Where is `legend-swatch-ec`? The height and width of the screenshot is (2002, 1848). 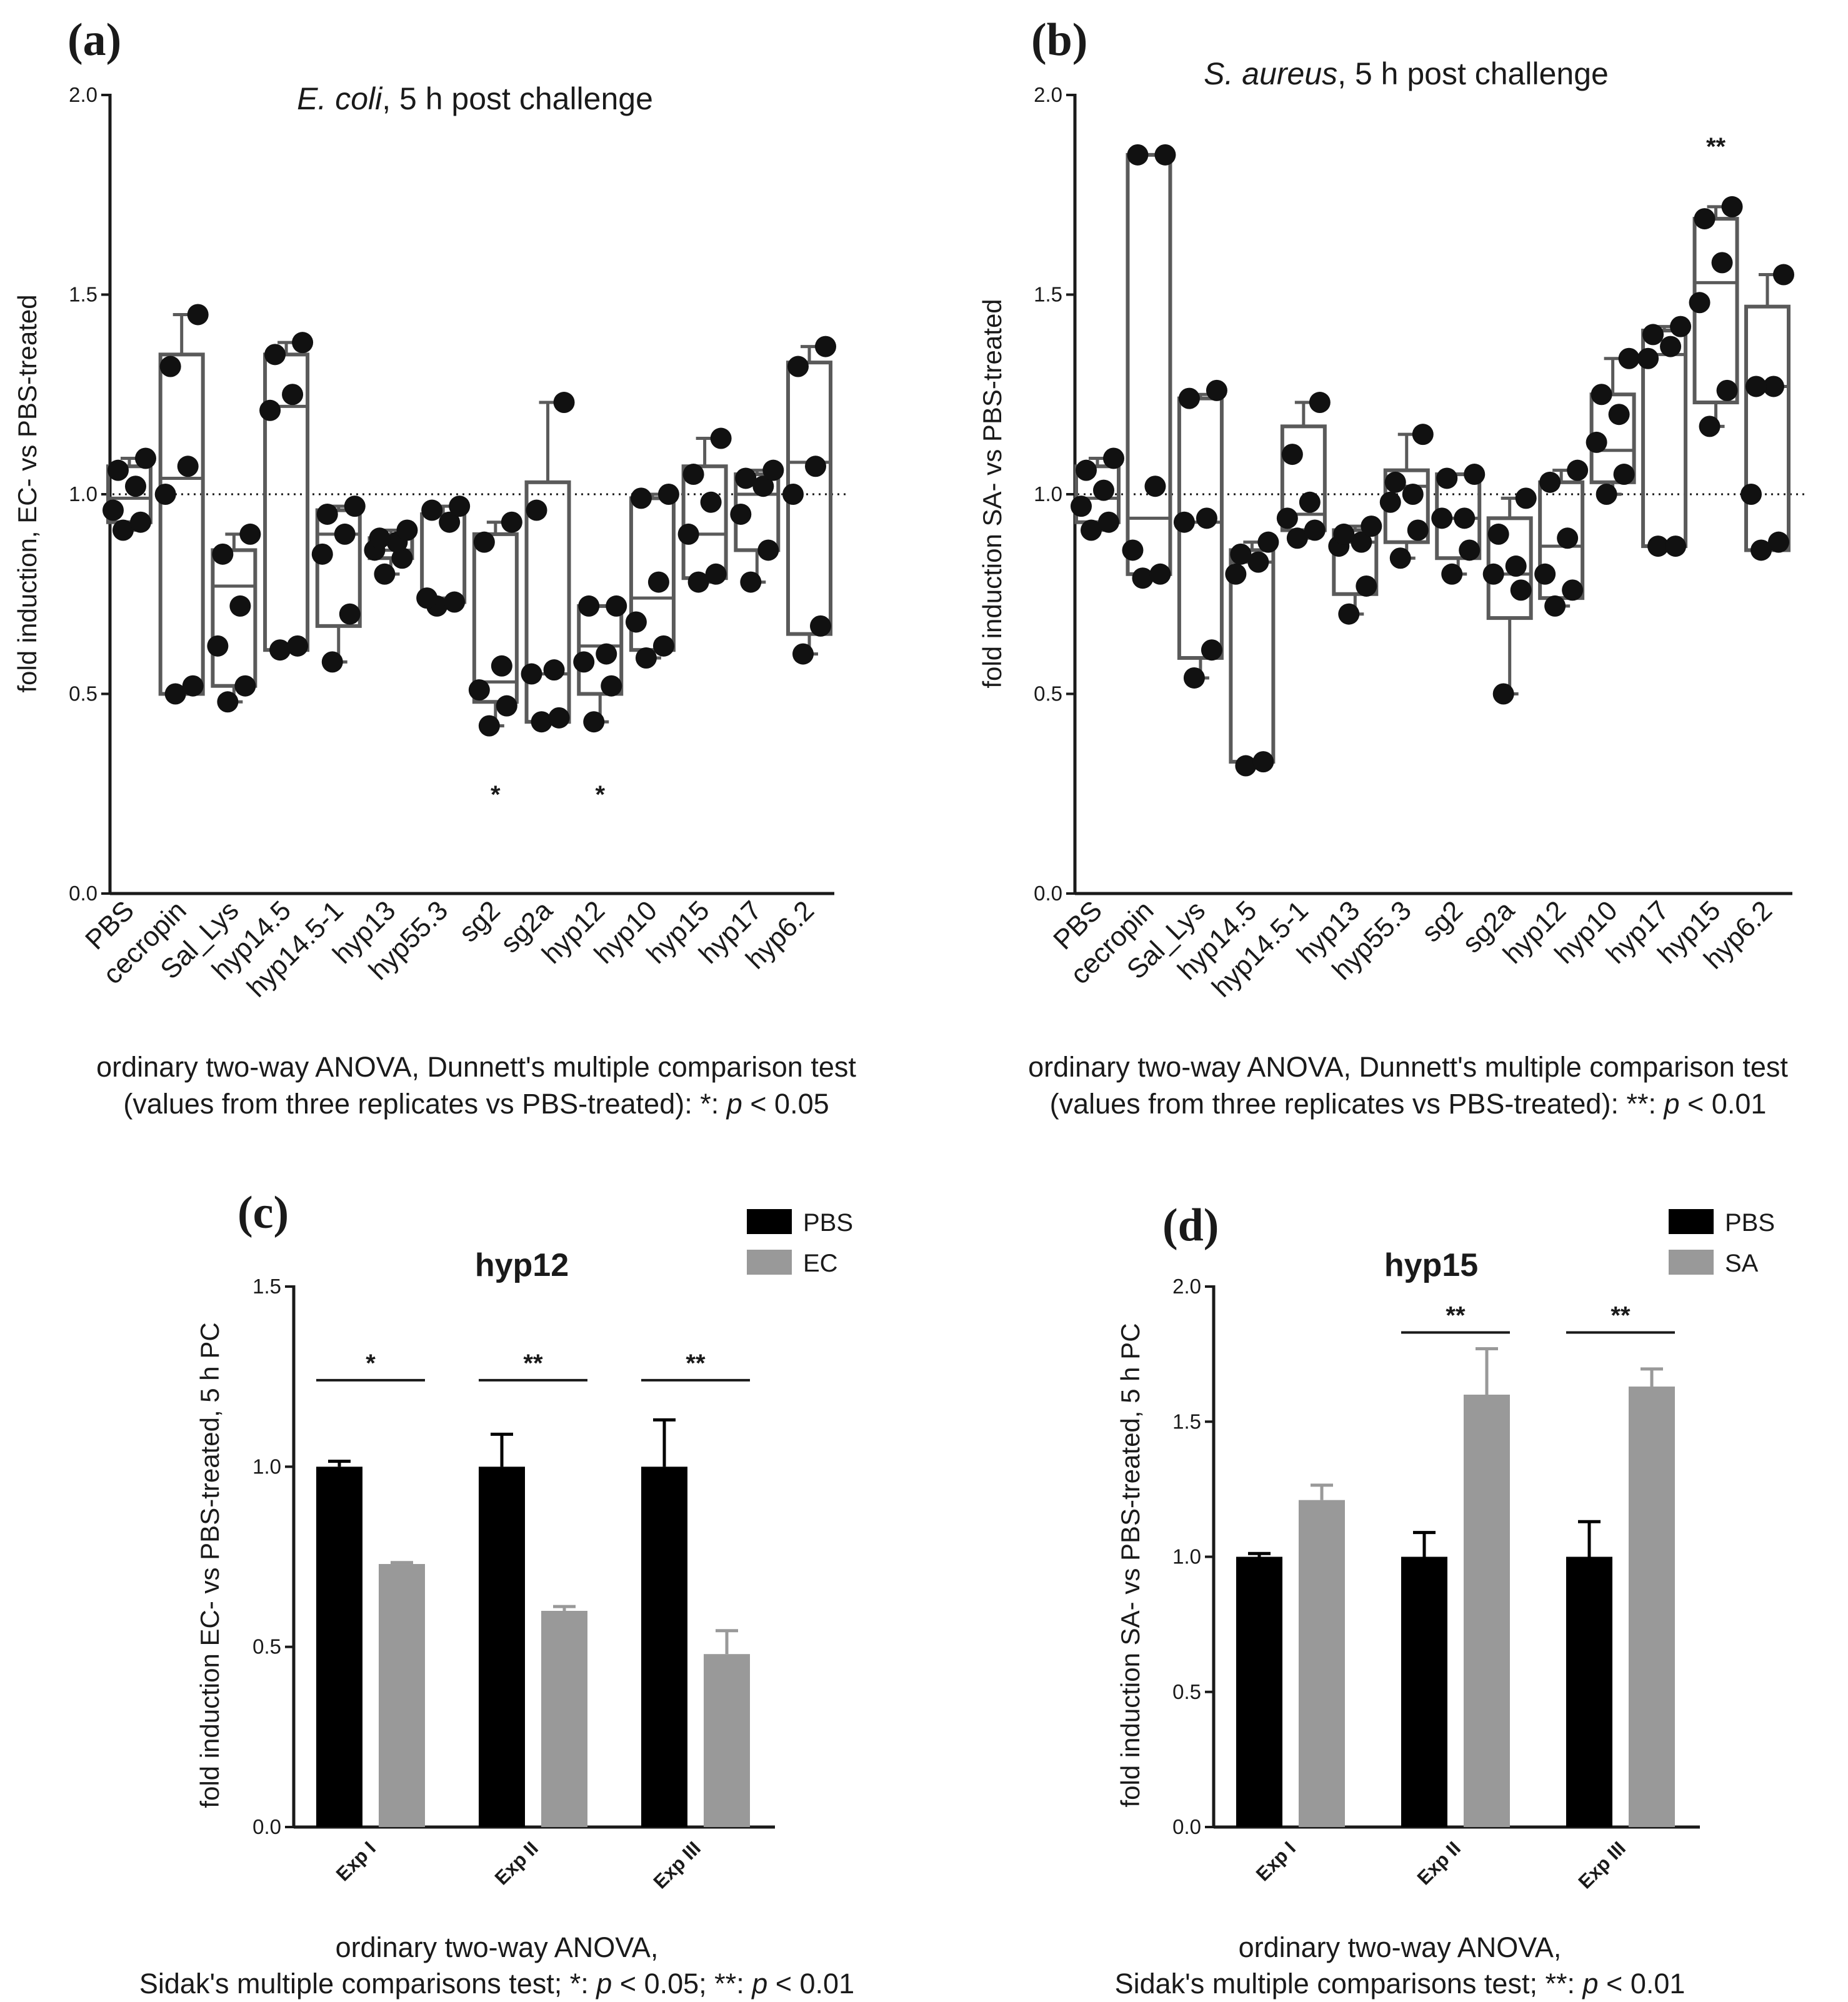
legend-swatch-ec is located at coordinates (769, 1262).